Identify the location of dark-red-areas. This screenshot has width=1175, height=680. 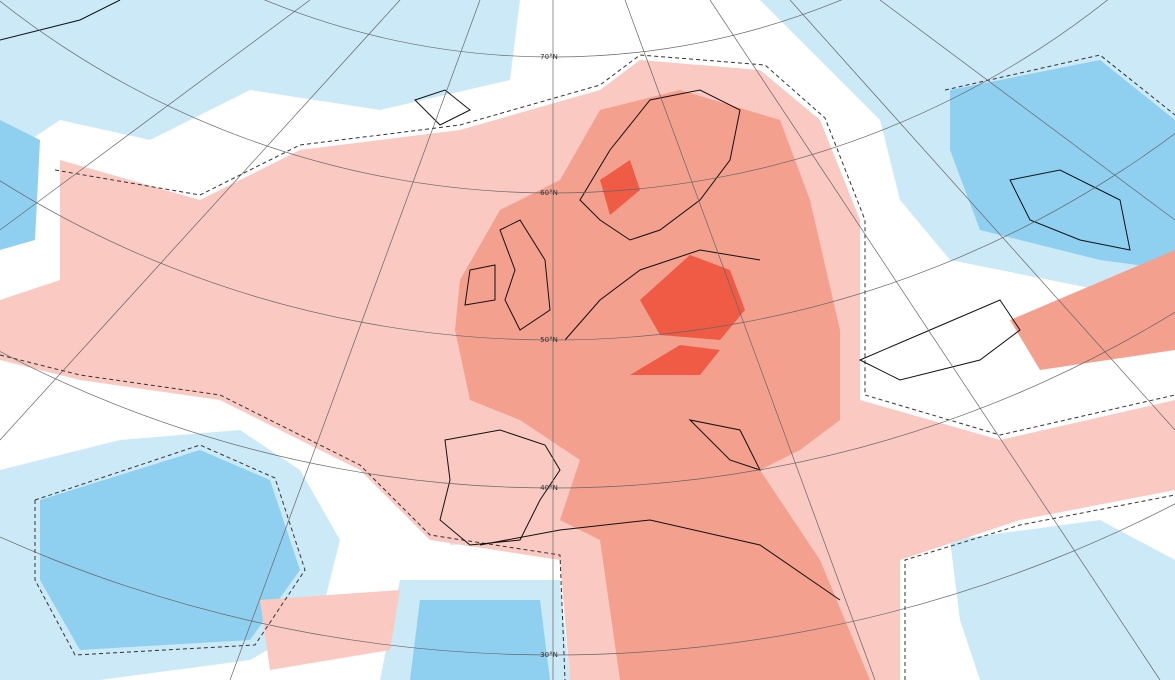
(672, 267).